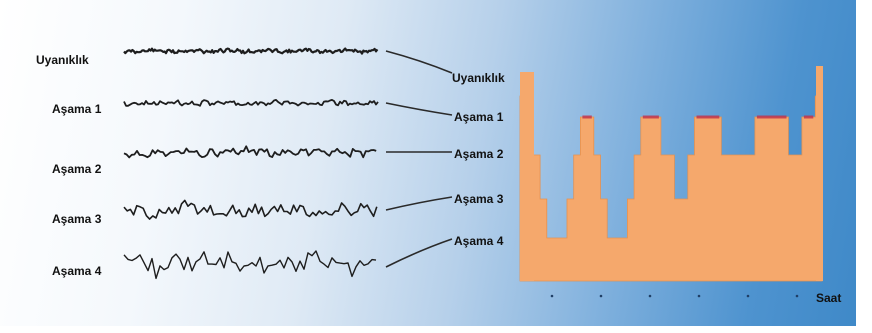 This screenshot has height=333, width=872. I want to click on left-label-stage-1: Aşama 1, so click(77, 109).